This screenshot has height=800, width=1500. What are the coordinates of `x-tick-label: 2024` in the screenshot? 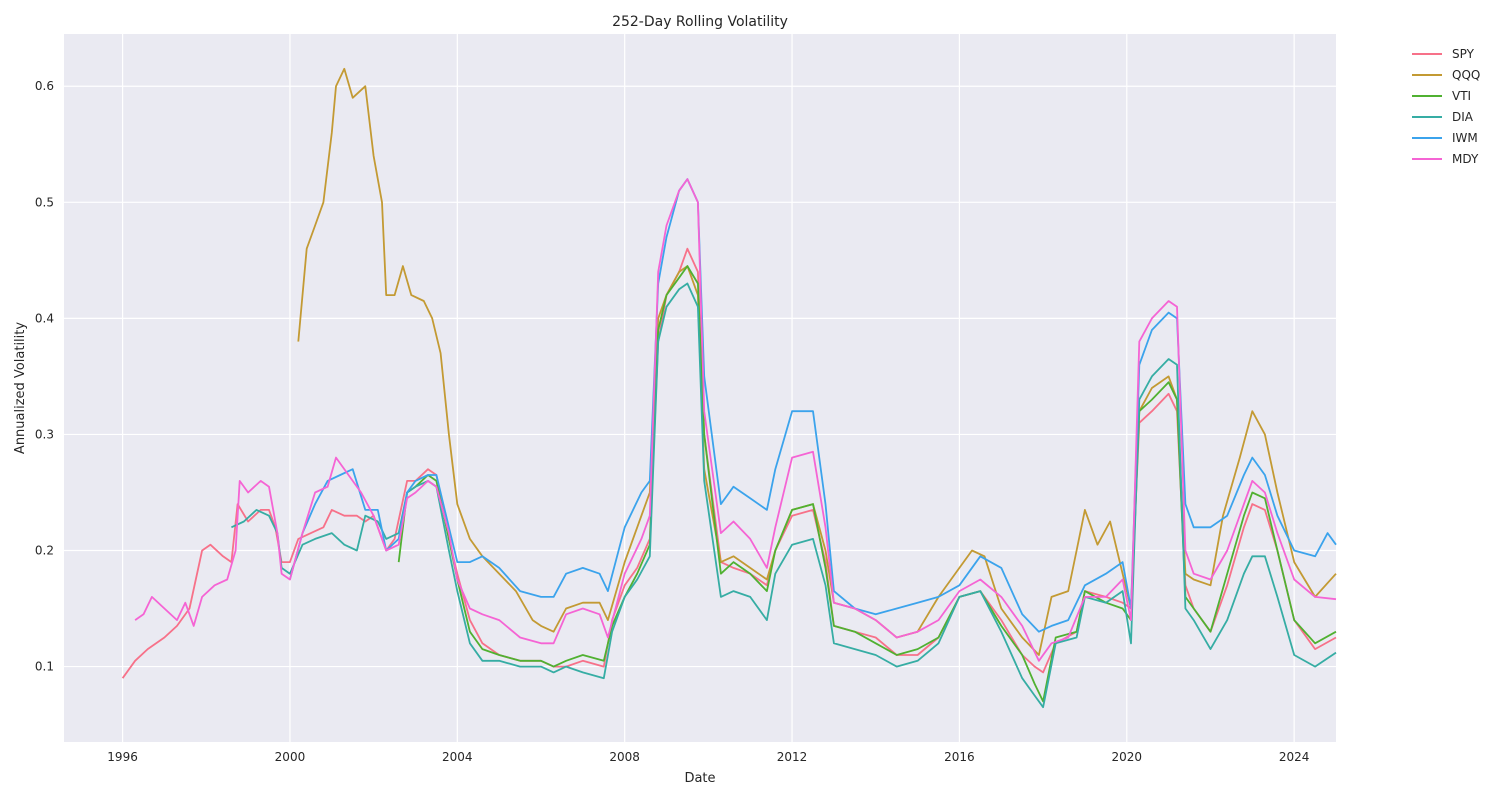 It's located at (1294, 757).